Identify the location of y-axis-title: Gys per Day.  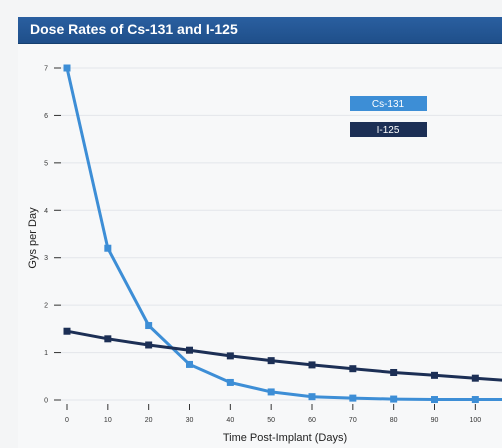
(33, 238).